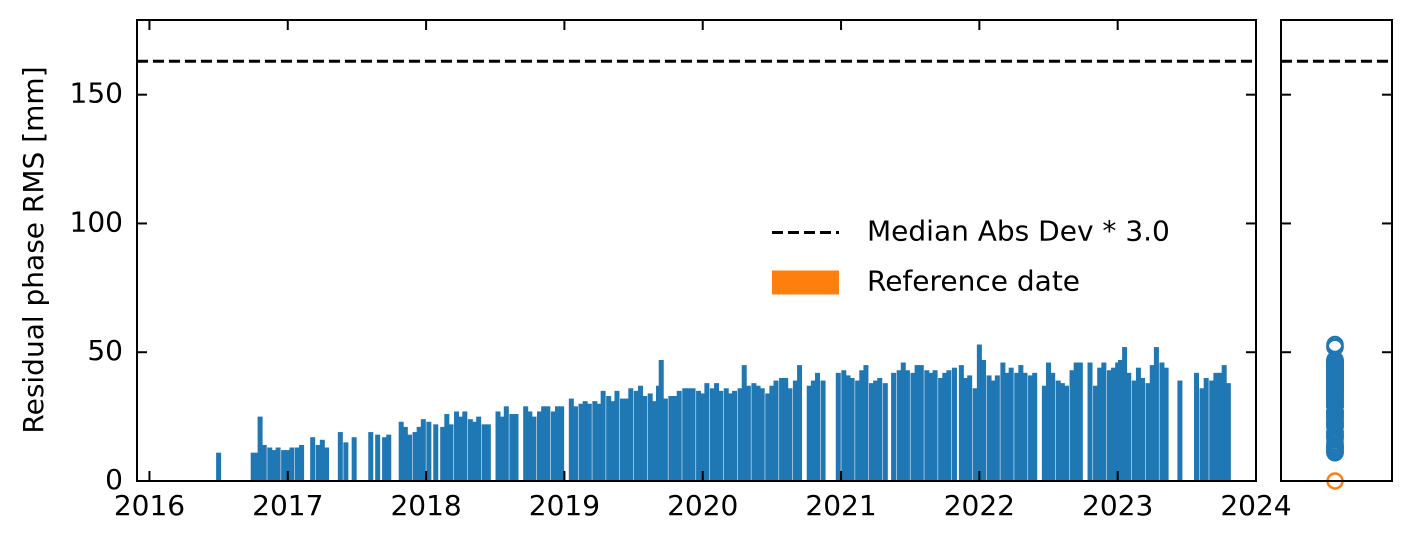  I want to click on x-tick-label: 2020, so click(702, 505).